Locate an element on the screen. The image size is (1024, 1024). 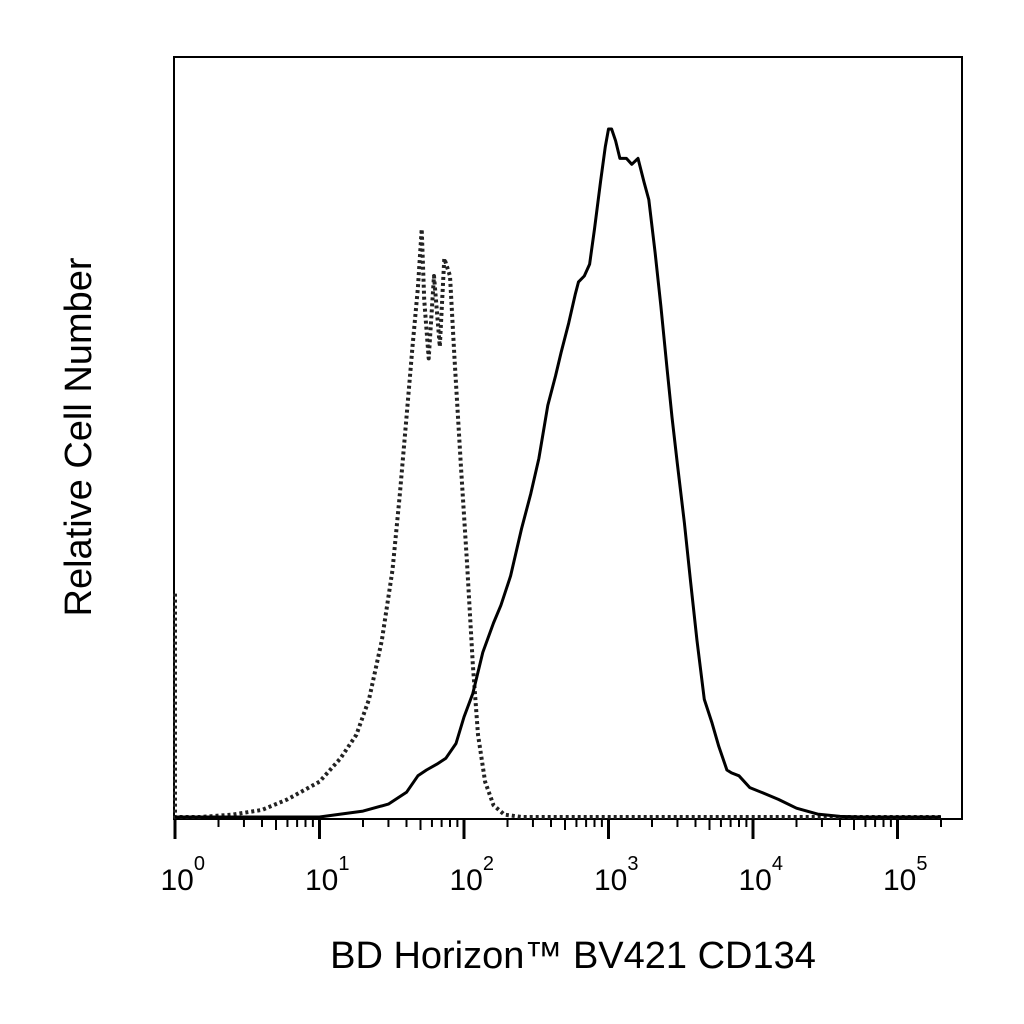
x-tick-label: 10¹ is located at coordinates (327, 875).